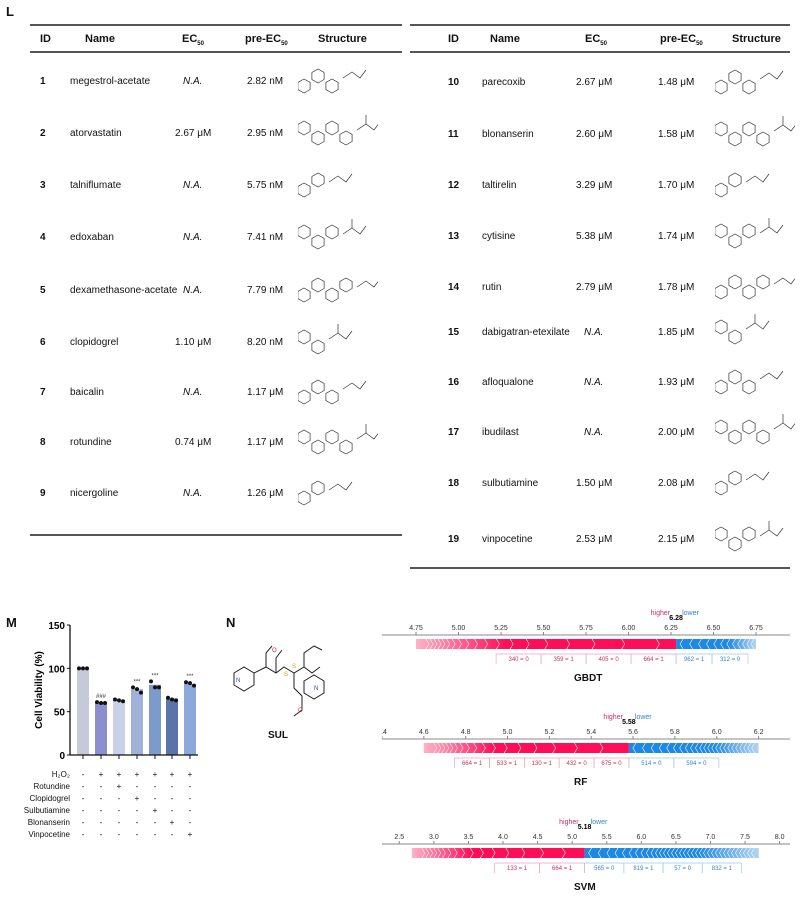 The width and height of the screenshot is (809, 897). Describe the element at coordinates (633, 732) in the screenshot. I see `axis-tick-label: 5.6` at that location.